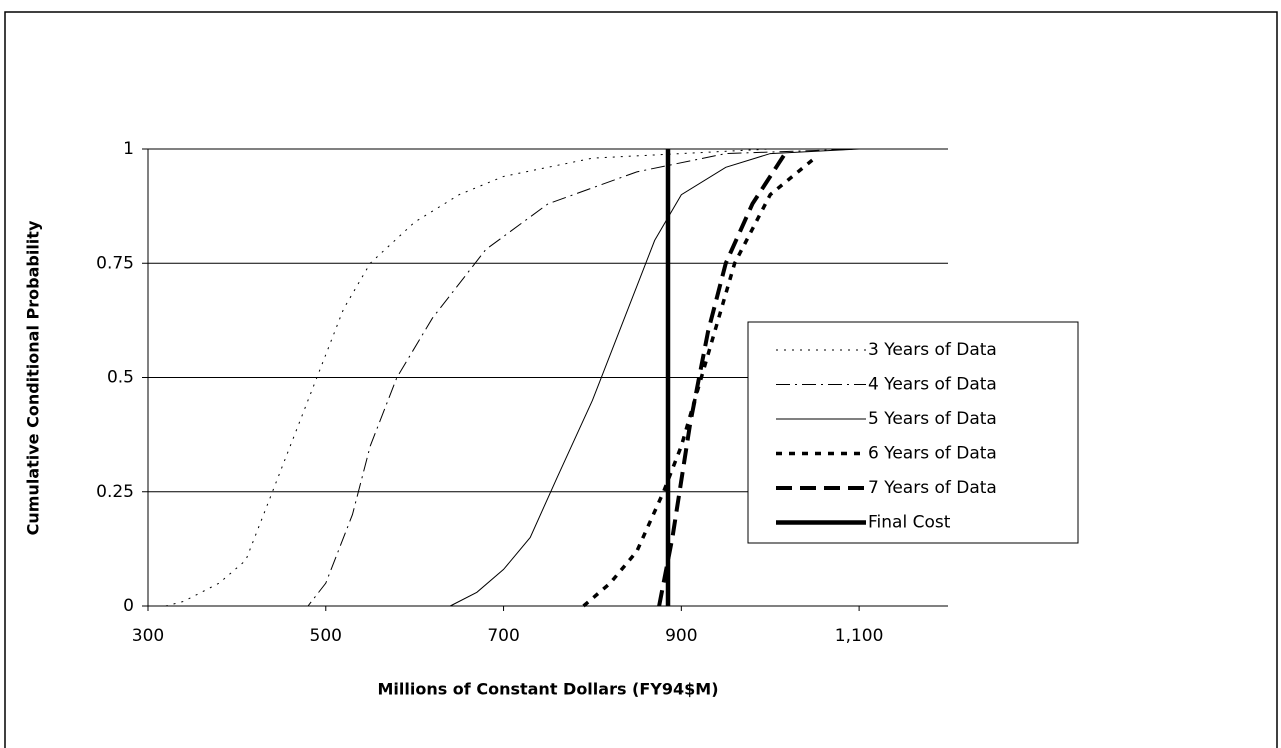 The height and width of the screenshot is (748, 1281). What do you see at coordinates (913, 432) in the screenshot?
I see `legend-box` at bounding box center [913, 432].